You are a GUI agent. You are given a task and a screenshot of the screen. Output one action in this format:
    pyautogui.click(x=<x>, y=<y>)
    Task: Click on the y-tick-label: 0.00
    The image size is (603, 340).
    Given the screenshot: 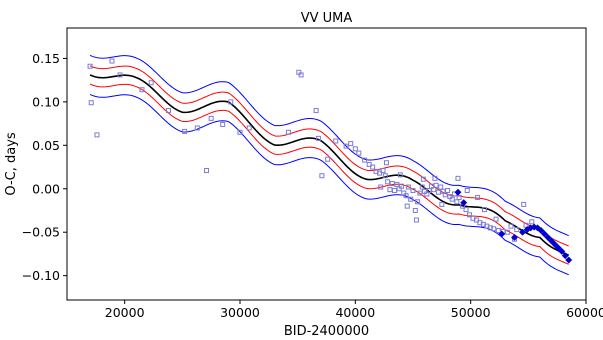 What is the action you would take?
    pyautogui.click(x=46, y=188)
    